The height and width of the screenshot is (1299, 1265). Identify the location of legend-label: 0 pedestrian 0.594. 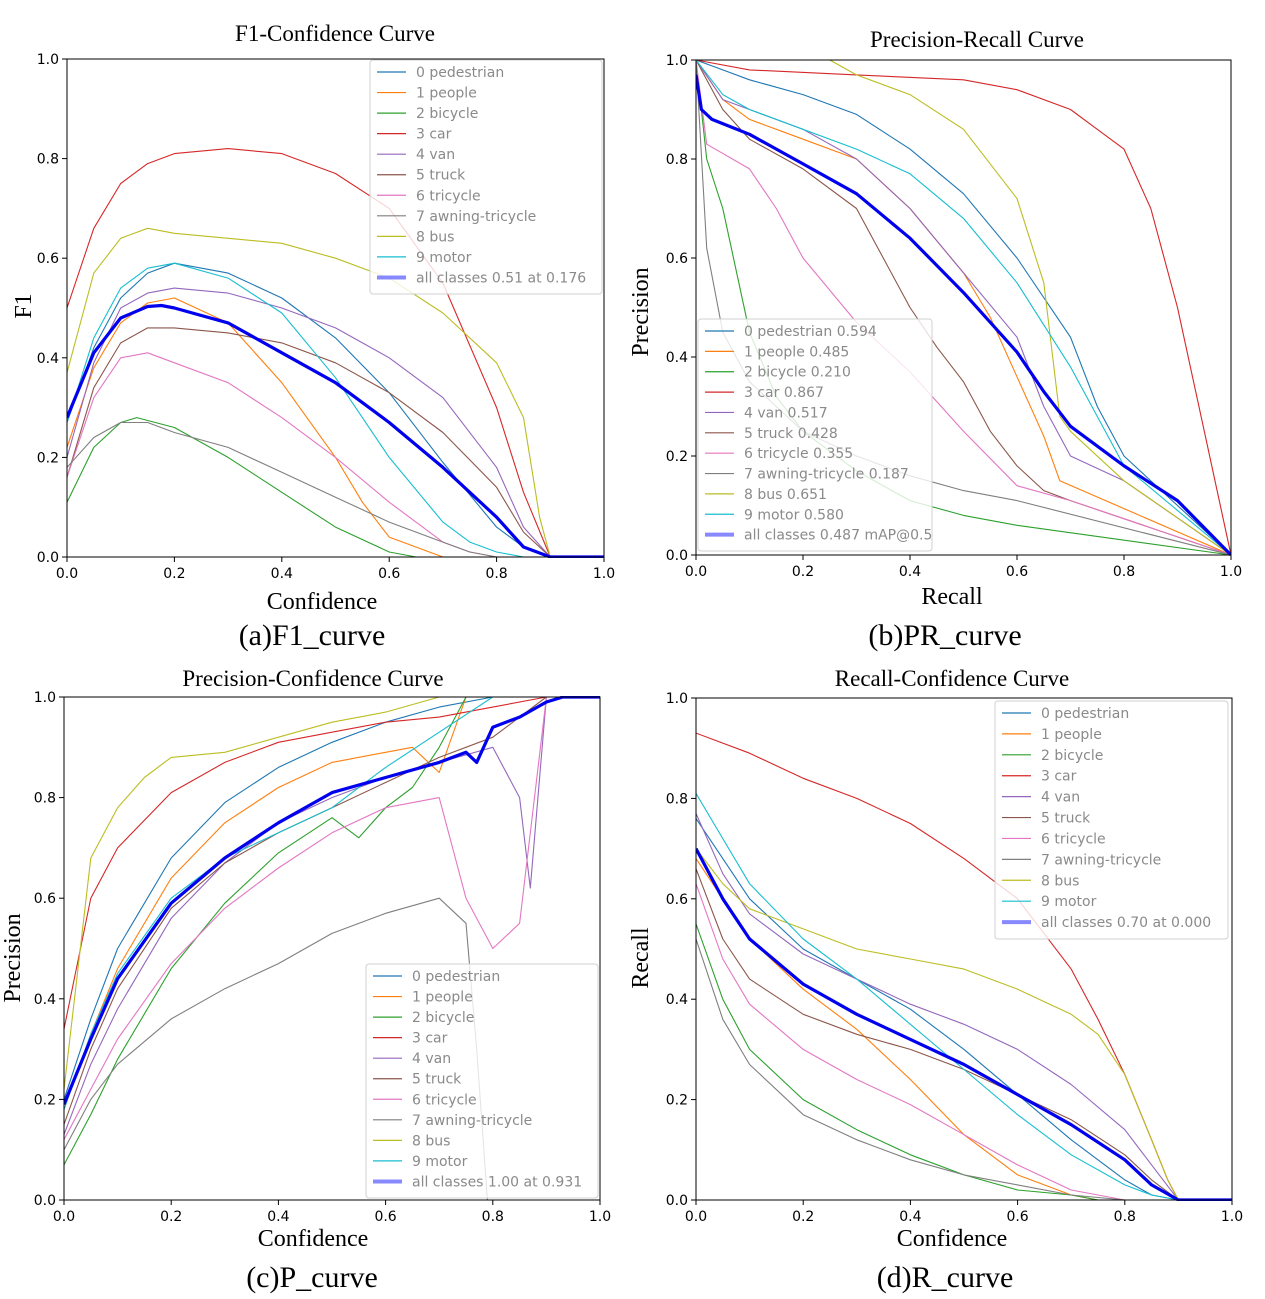
(810, 332).